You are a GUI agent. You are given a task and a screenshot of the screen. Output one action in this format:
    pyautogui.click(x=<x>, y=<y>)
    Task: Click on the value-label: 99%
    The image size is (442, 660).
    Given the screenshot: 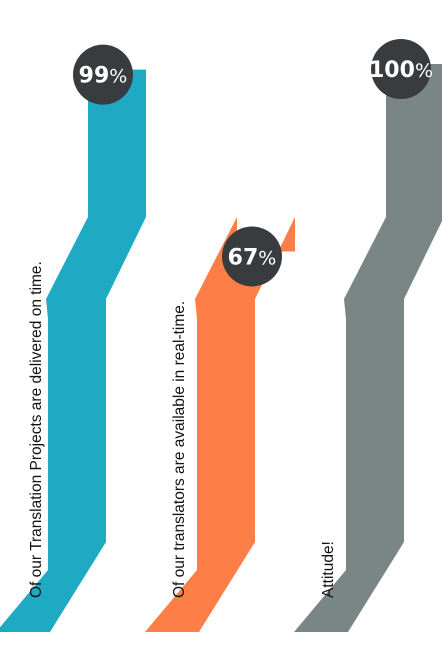 What is the action you would take?
    pyautogui.click(x=103, y=76)
    